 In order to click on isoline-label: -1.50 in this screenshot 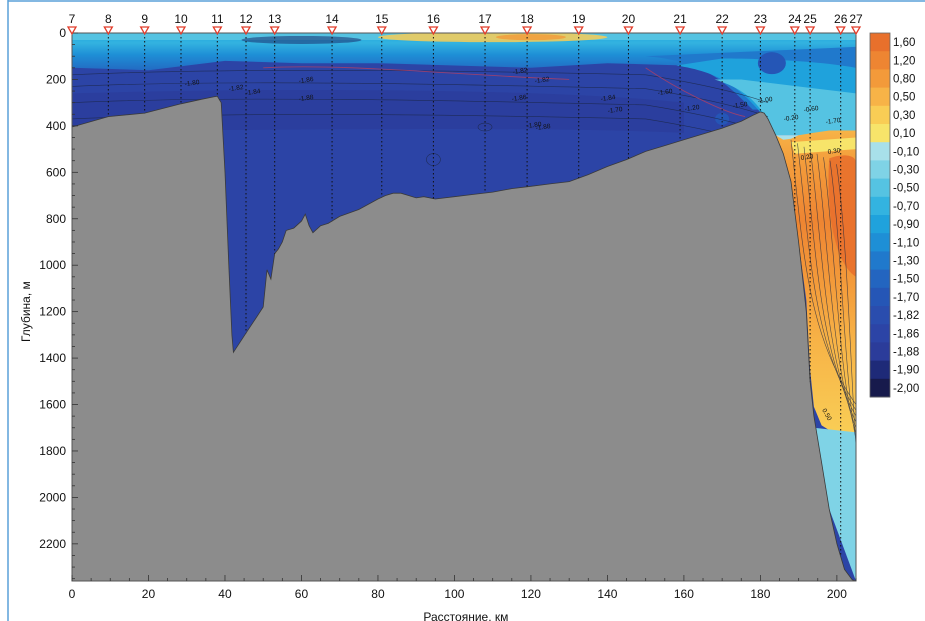, I will do `click(740, 105)`.